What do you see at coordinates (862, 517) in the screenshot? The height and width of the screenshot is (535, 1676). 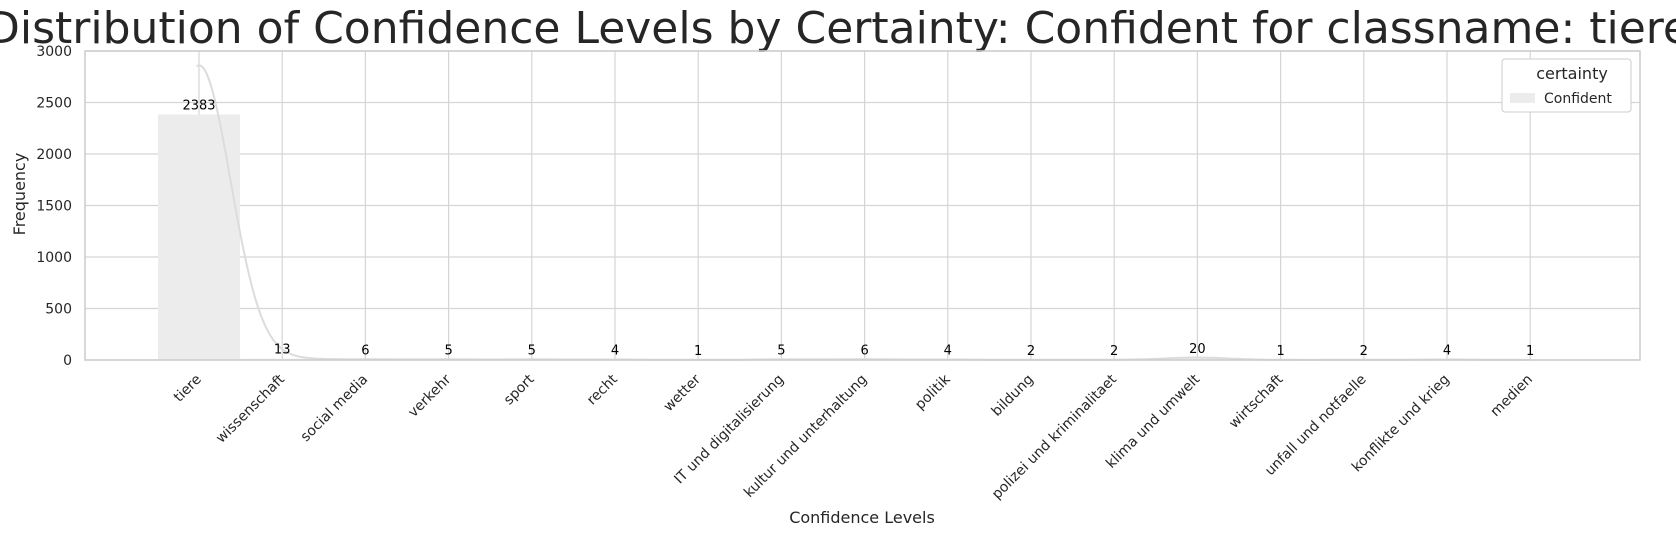 I see `x-axis-label: Confidence Levels` at bounding box center [862, 517].